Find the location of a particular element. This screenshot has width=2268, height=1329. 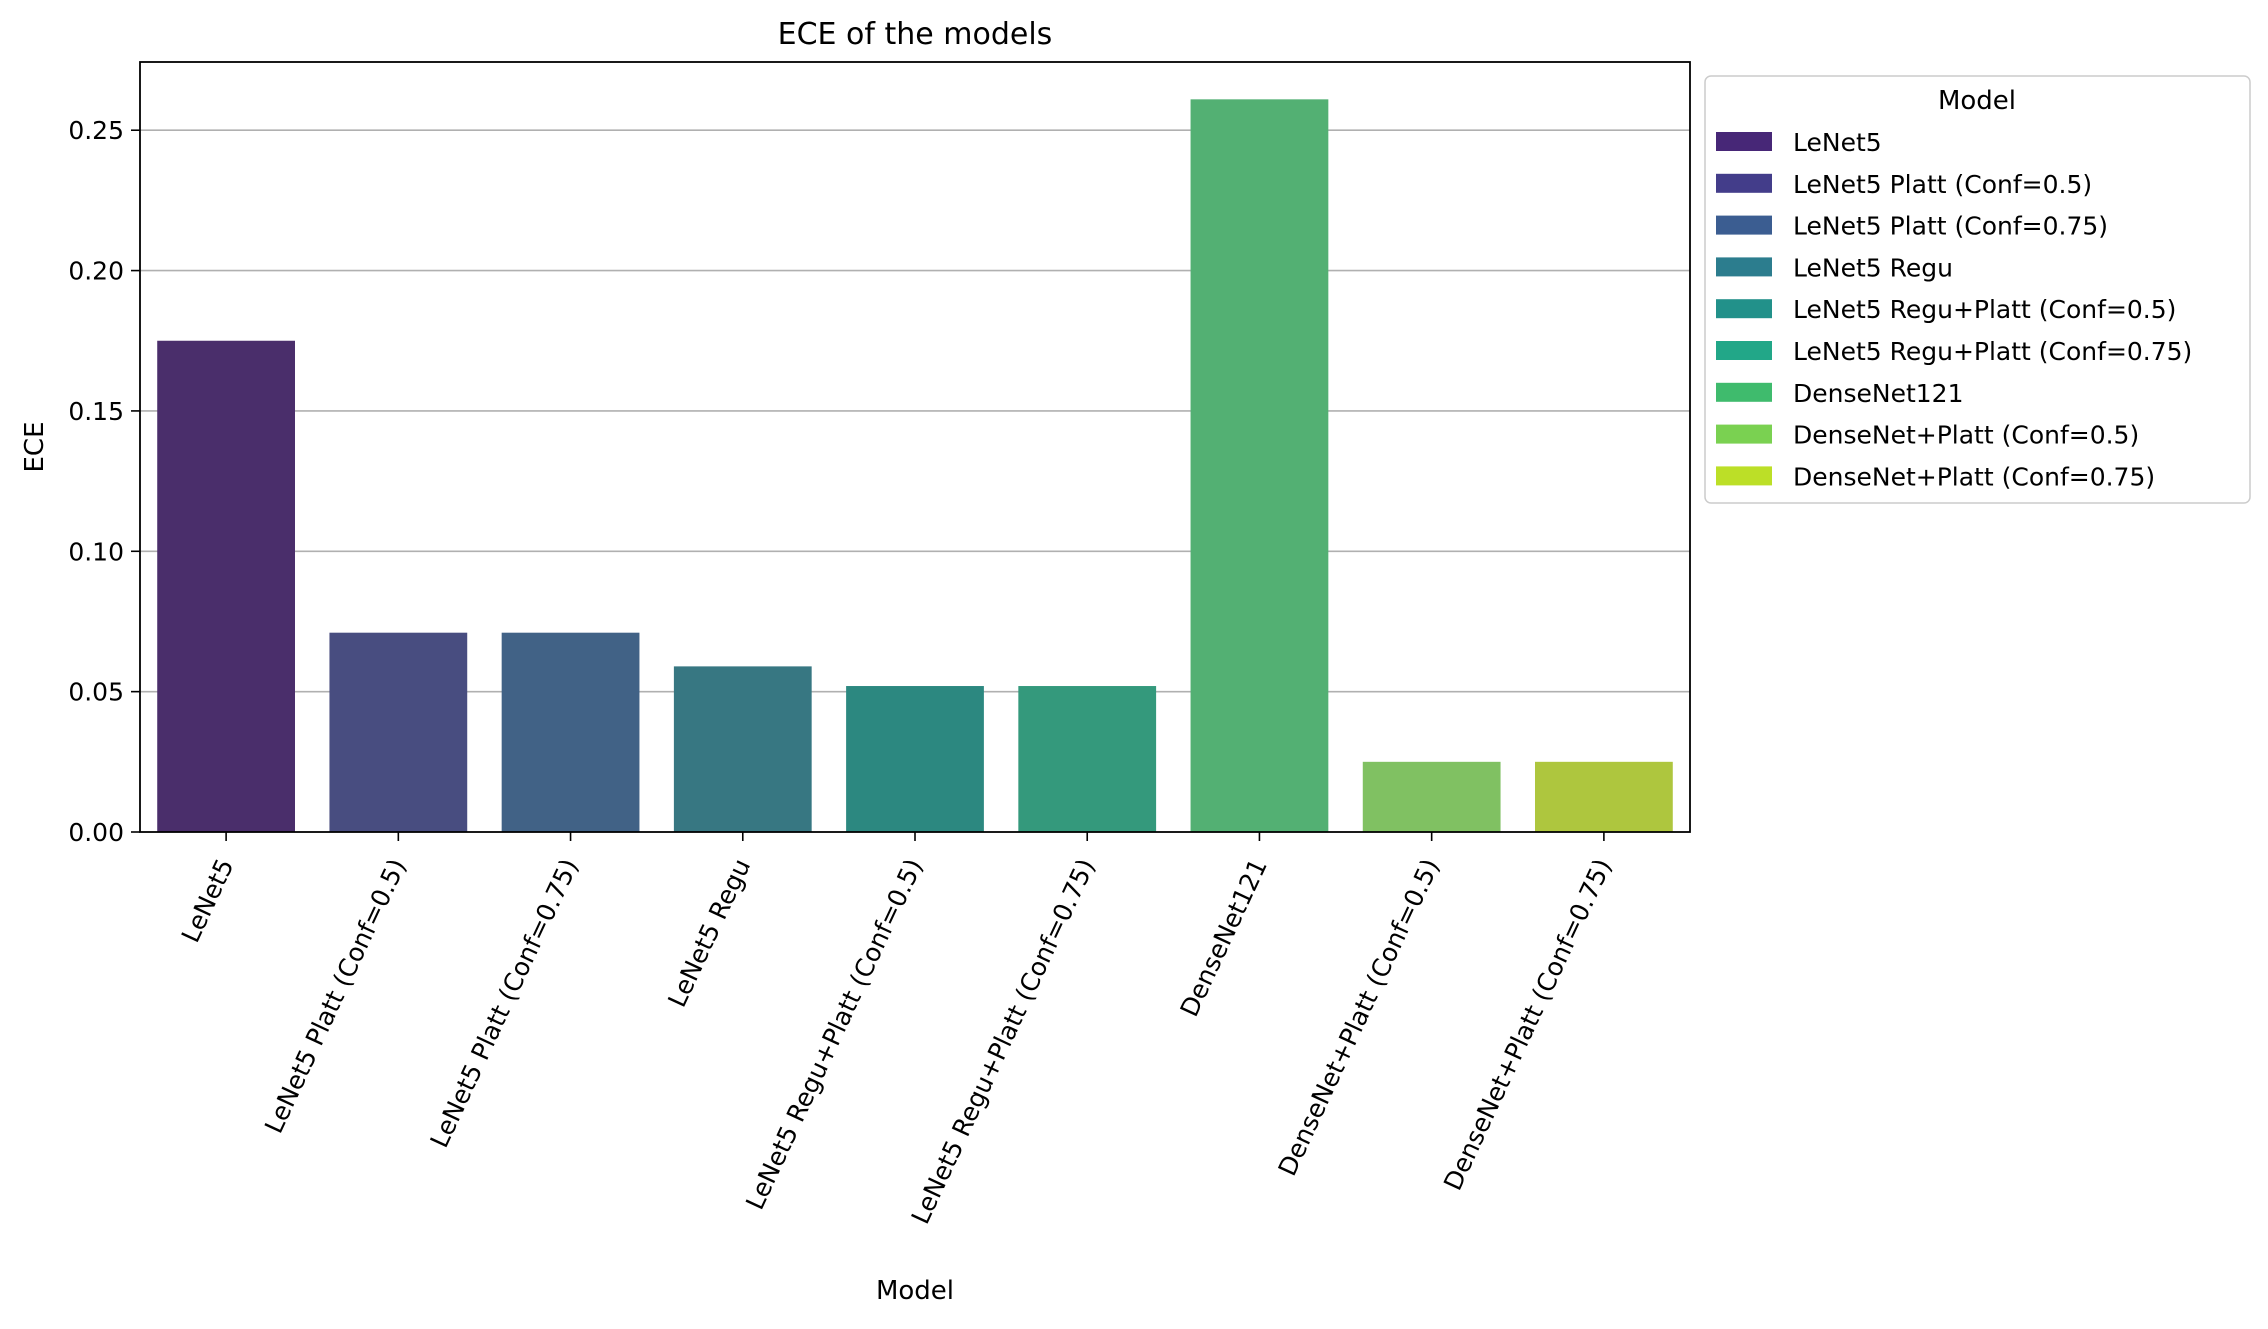

legend-entry-label: DenseNet+Platt (Conf=0.5) is located at coordinates (1966, 435).